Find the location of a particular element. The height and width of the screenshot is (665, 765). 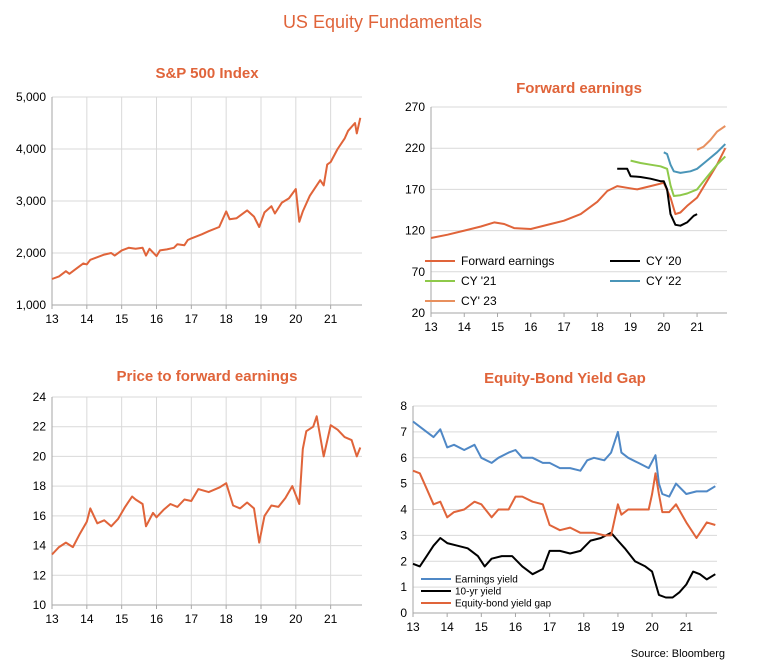

chart-title: S&P 500 Index is located at coordinates (207, 73).